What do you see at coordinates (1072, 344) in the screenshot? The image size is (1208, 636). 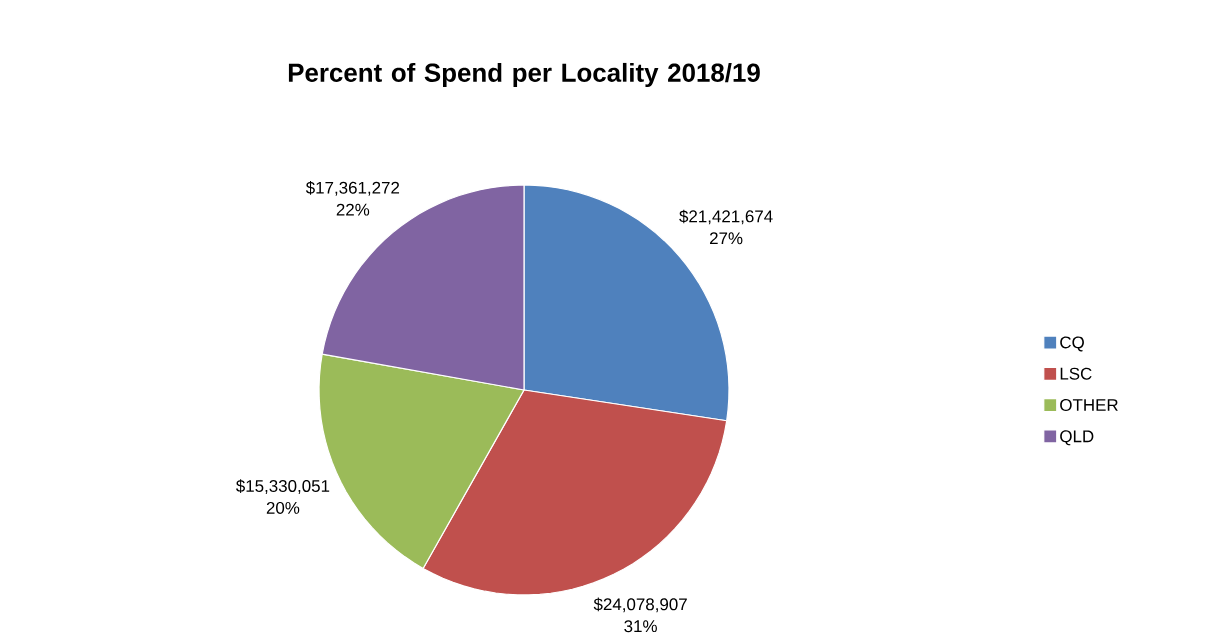 I see `legend-label: CQ` at bounding box center [1072, 344].